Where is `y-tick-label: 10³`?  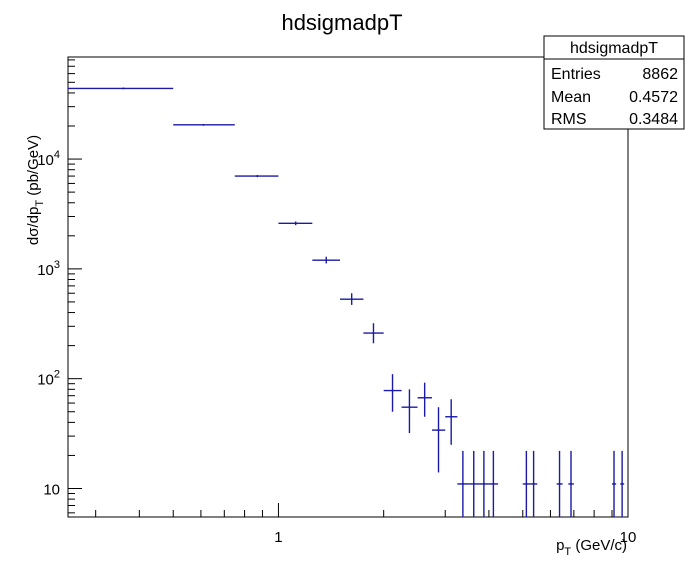 y-tick-label: 10³ is located at coordinates (48, 269).